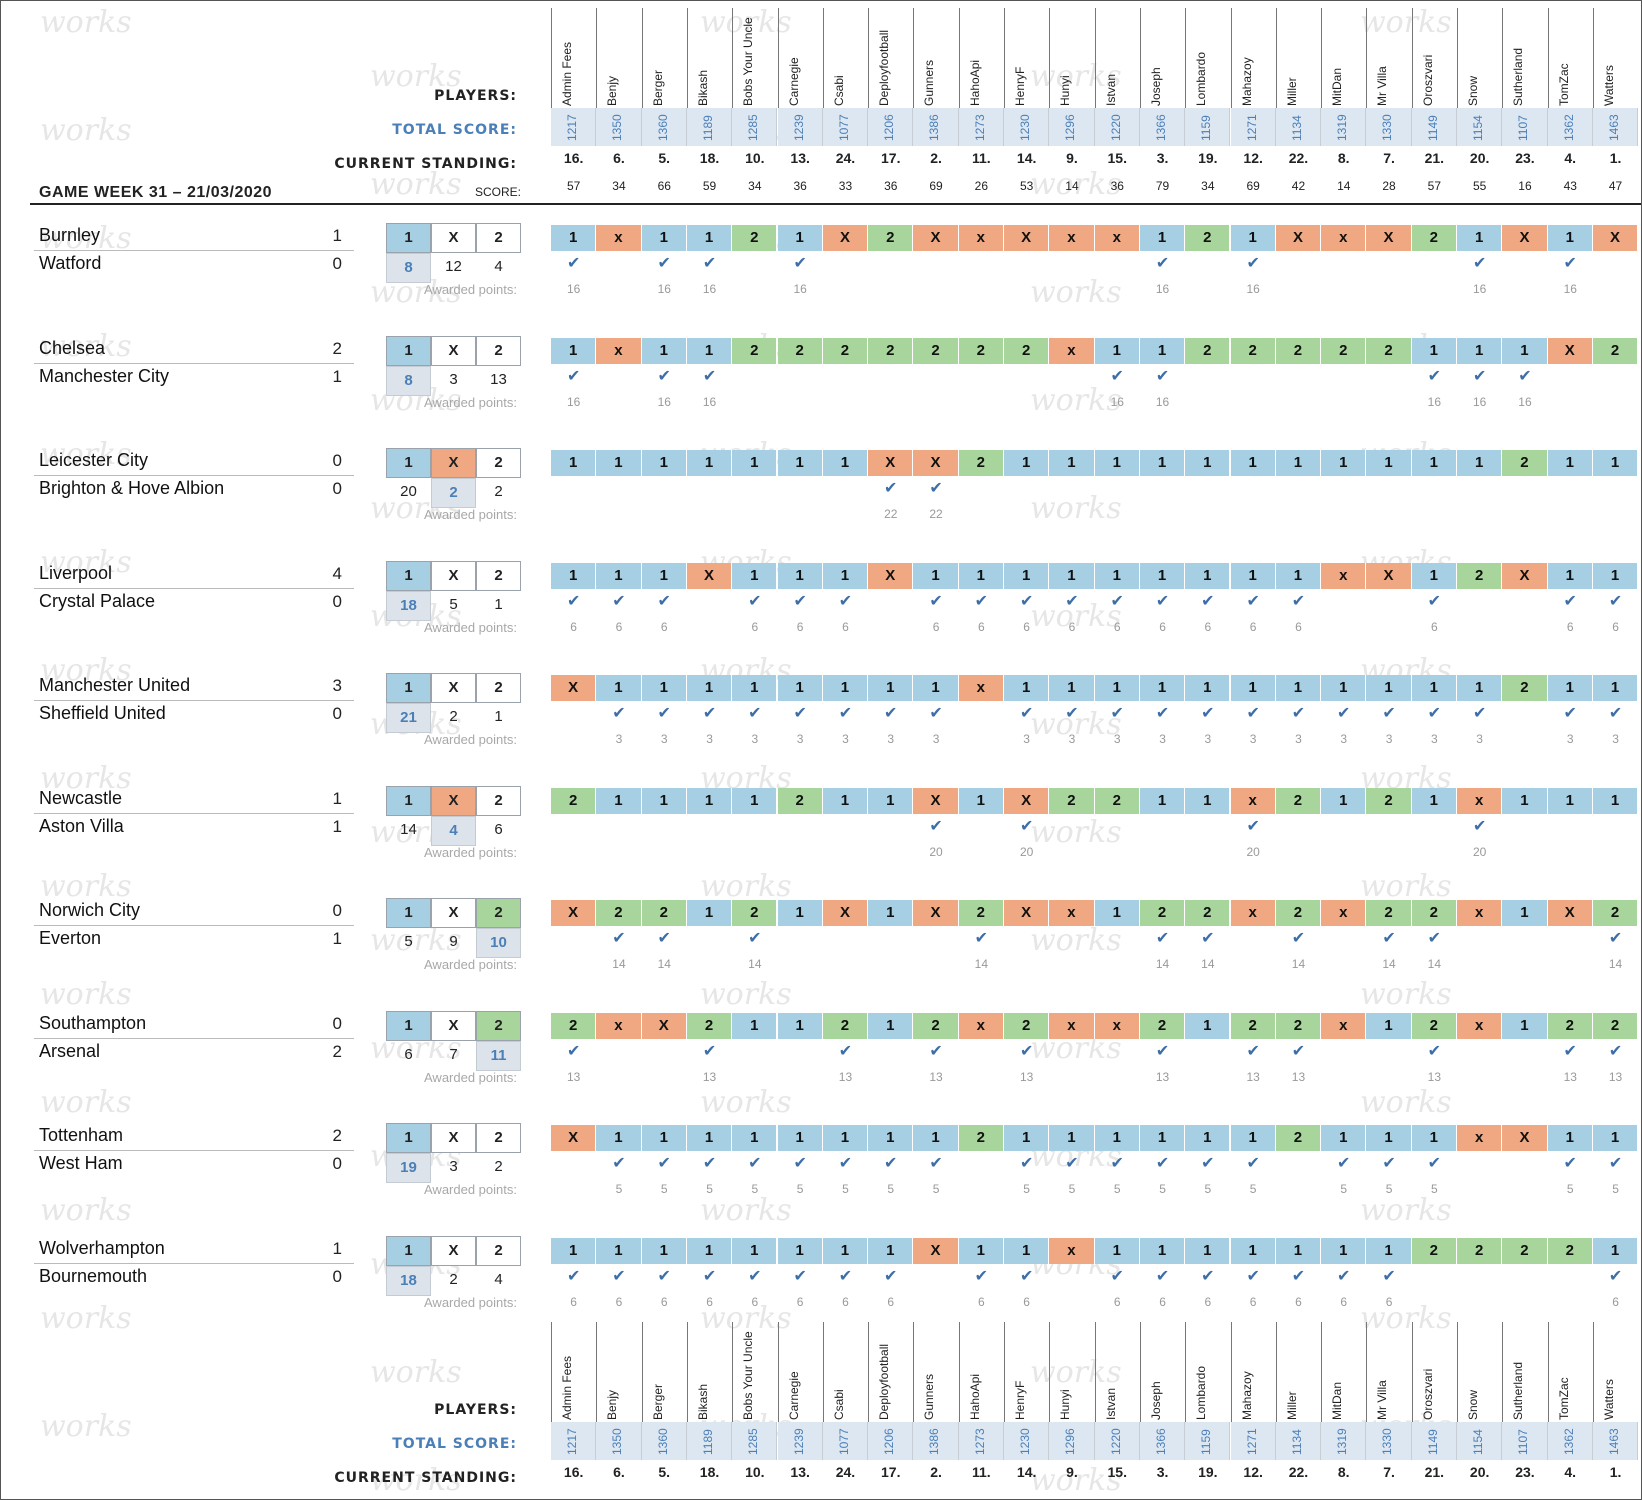 The width and height of the screenshot is (1642, 1500). What do you see at coordinates (1072, 158) in the screenshot?
I see `current-standing: 9.` at bounding box center [1072, 158].